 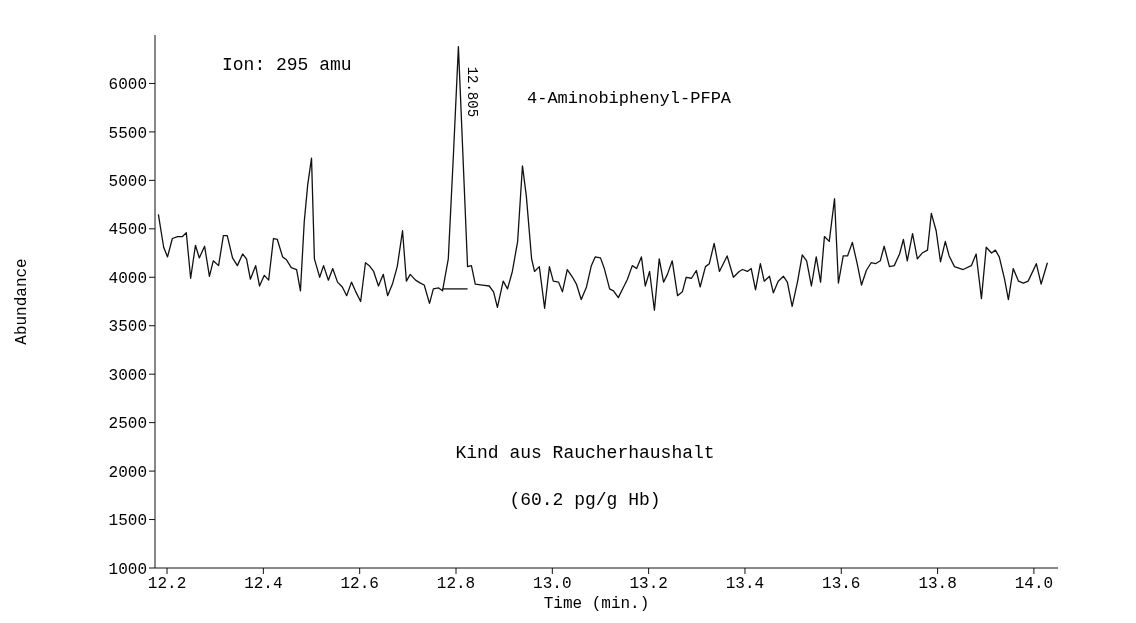 What do you see at coordinates (167, 584) in the screenshot?
I see `x-tick-label: 12.2` at bounding box center [167, 584].